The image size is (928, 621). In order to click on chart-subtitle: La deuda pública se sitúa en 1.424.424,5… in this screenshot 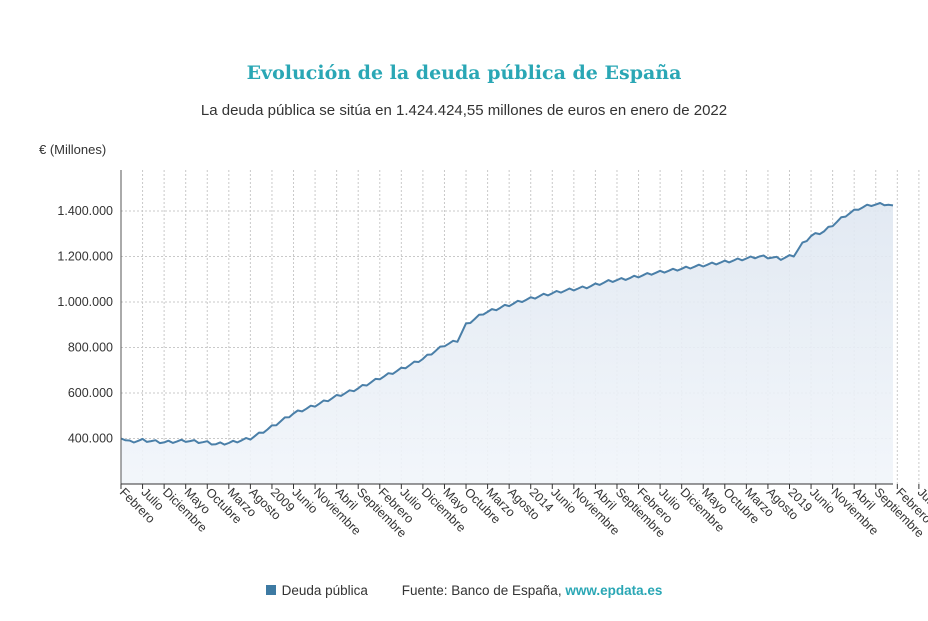, I will do `click(464, 110)`.